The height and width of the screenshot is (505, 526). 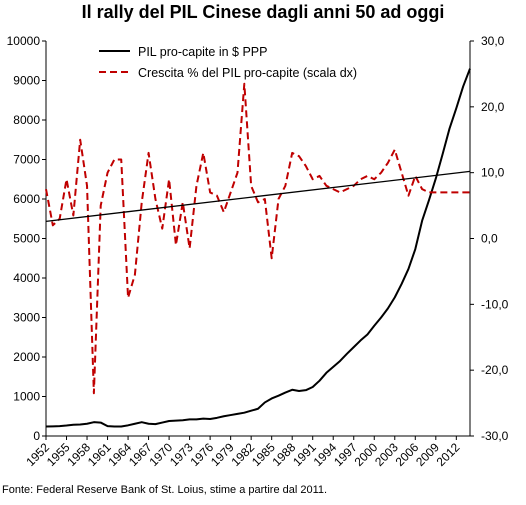 What do you see at coordinates (26, 81) in the screenshot?
I see `y-left-tick-label: 9000` at bounding box center [26, 81].